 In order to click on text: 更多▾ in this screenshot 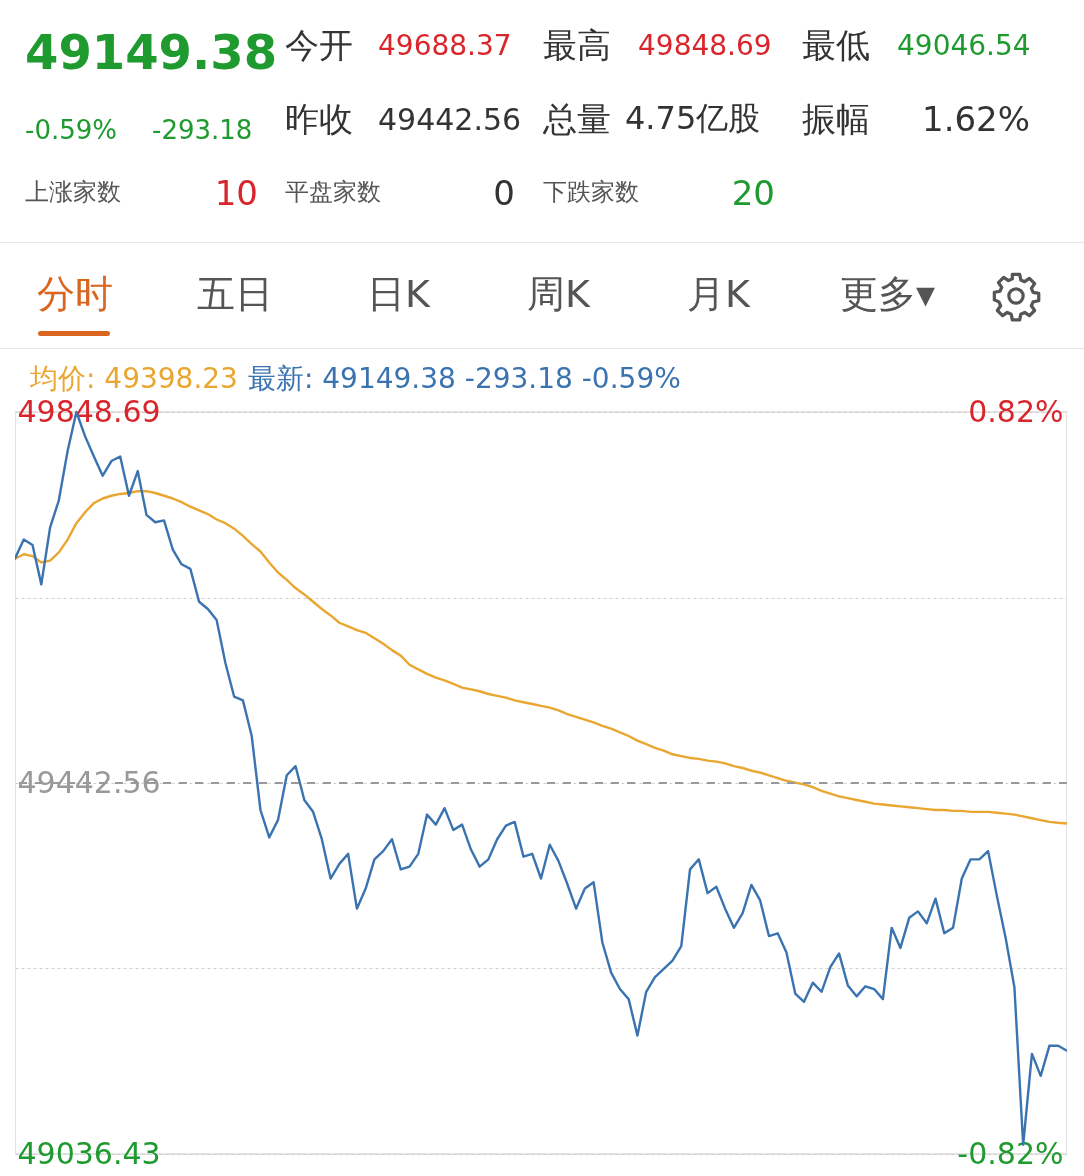, I will do `click(888, 294)`.